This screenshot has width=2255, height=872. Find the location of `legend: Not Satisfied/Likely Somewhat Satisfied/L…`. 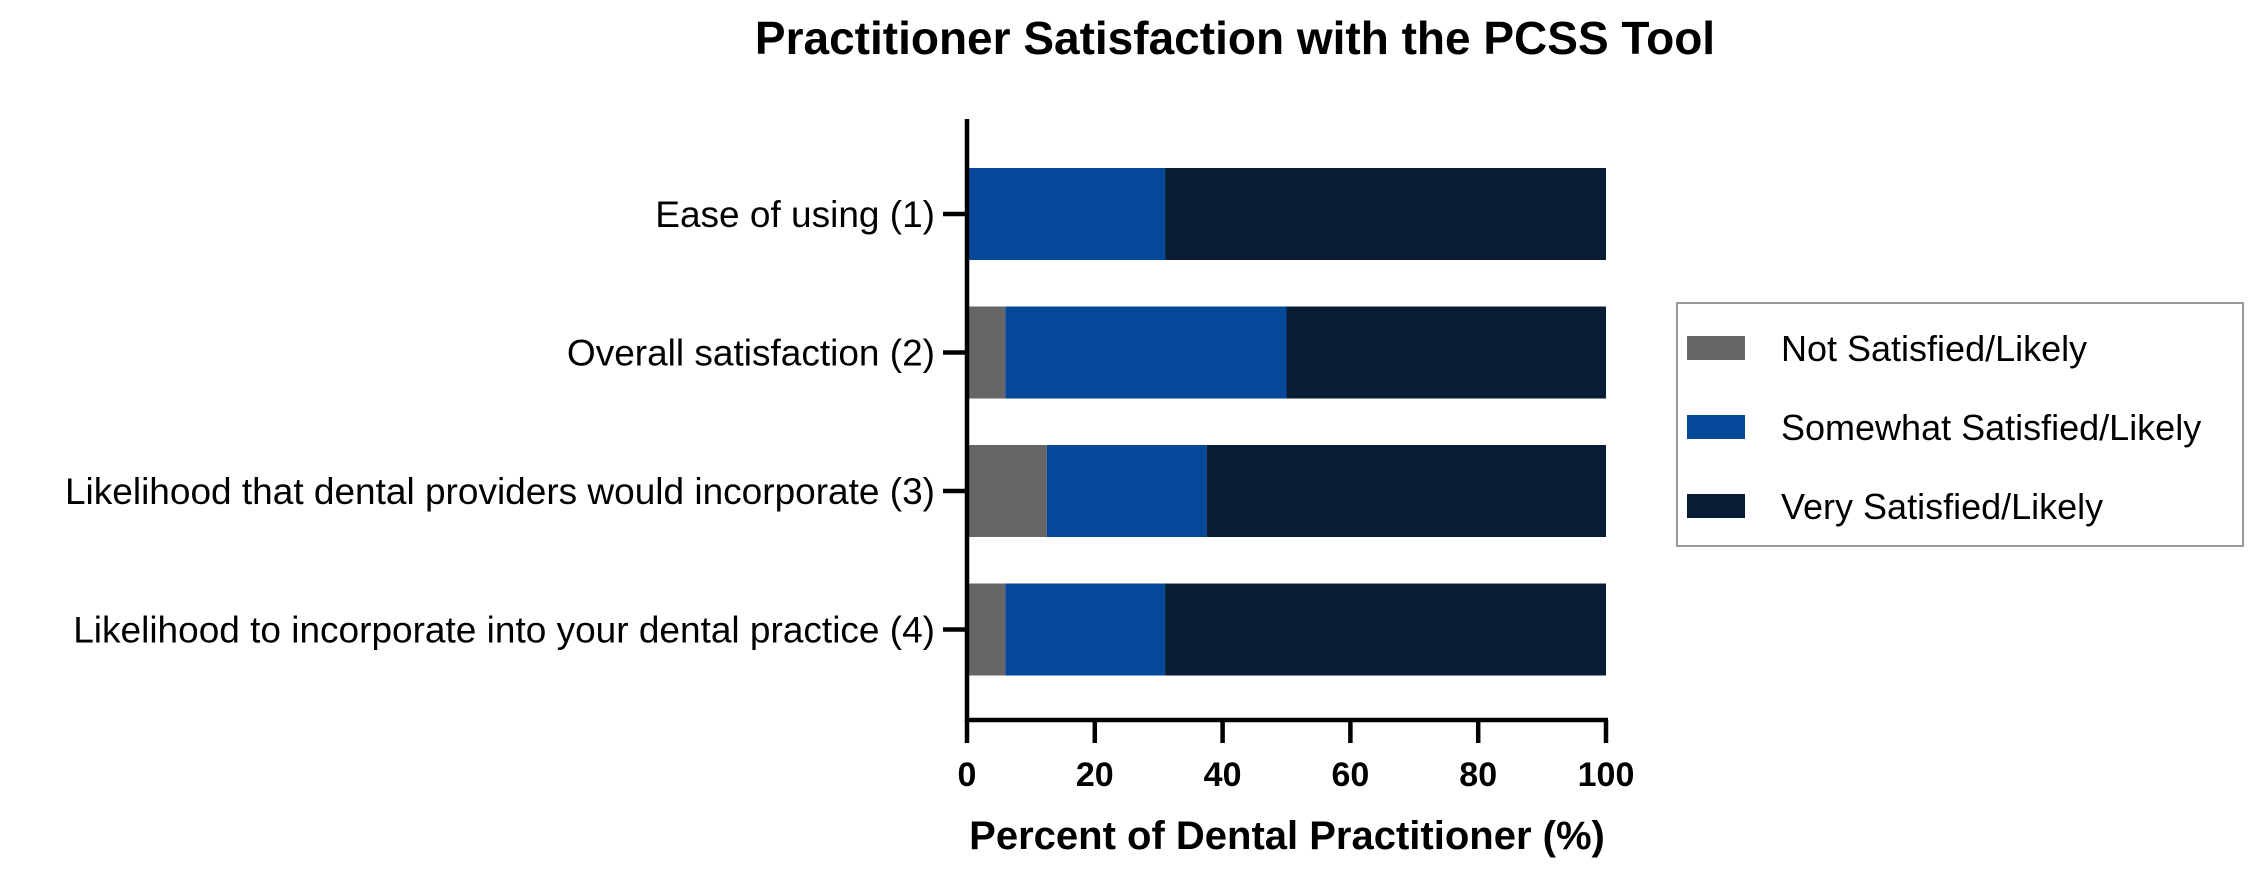

legend: Not Satisfied/Likely Somewhat Satisfied/L… is located at coordinates (1960, 424).